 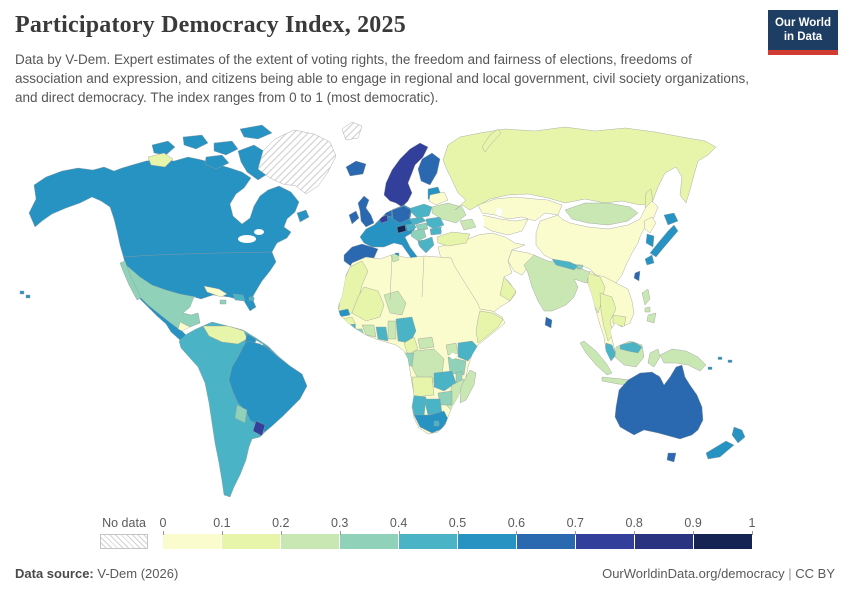 What do you see at coordinates (650, 225) in the screenshot?
I see `region-north-korea` at bounding box center [650, 225].